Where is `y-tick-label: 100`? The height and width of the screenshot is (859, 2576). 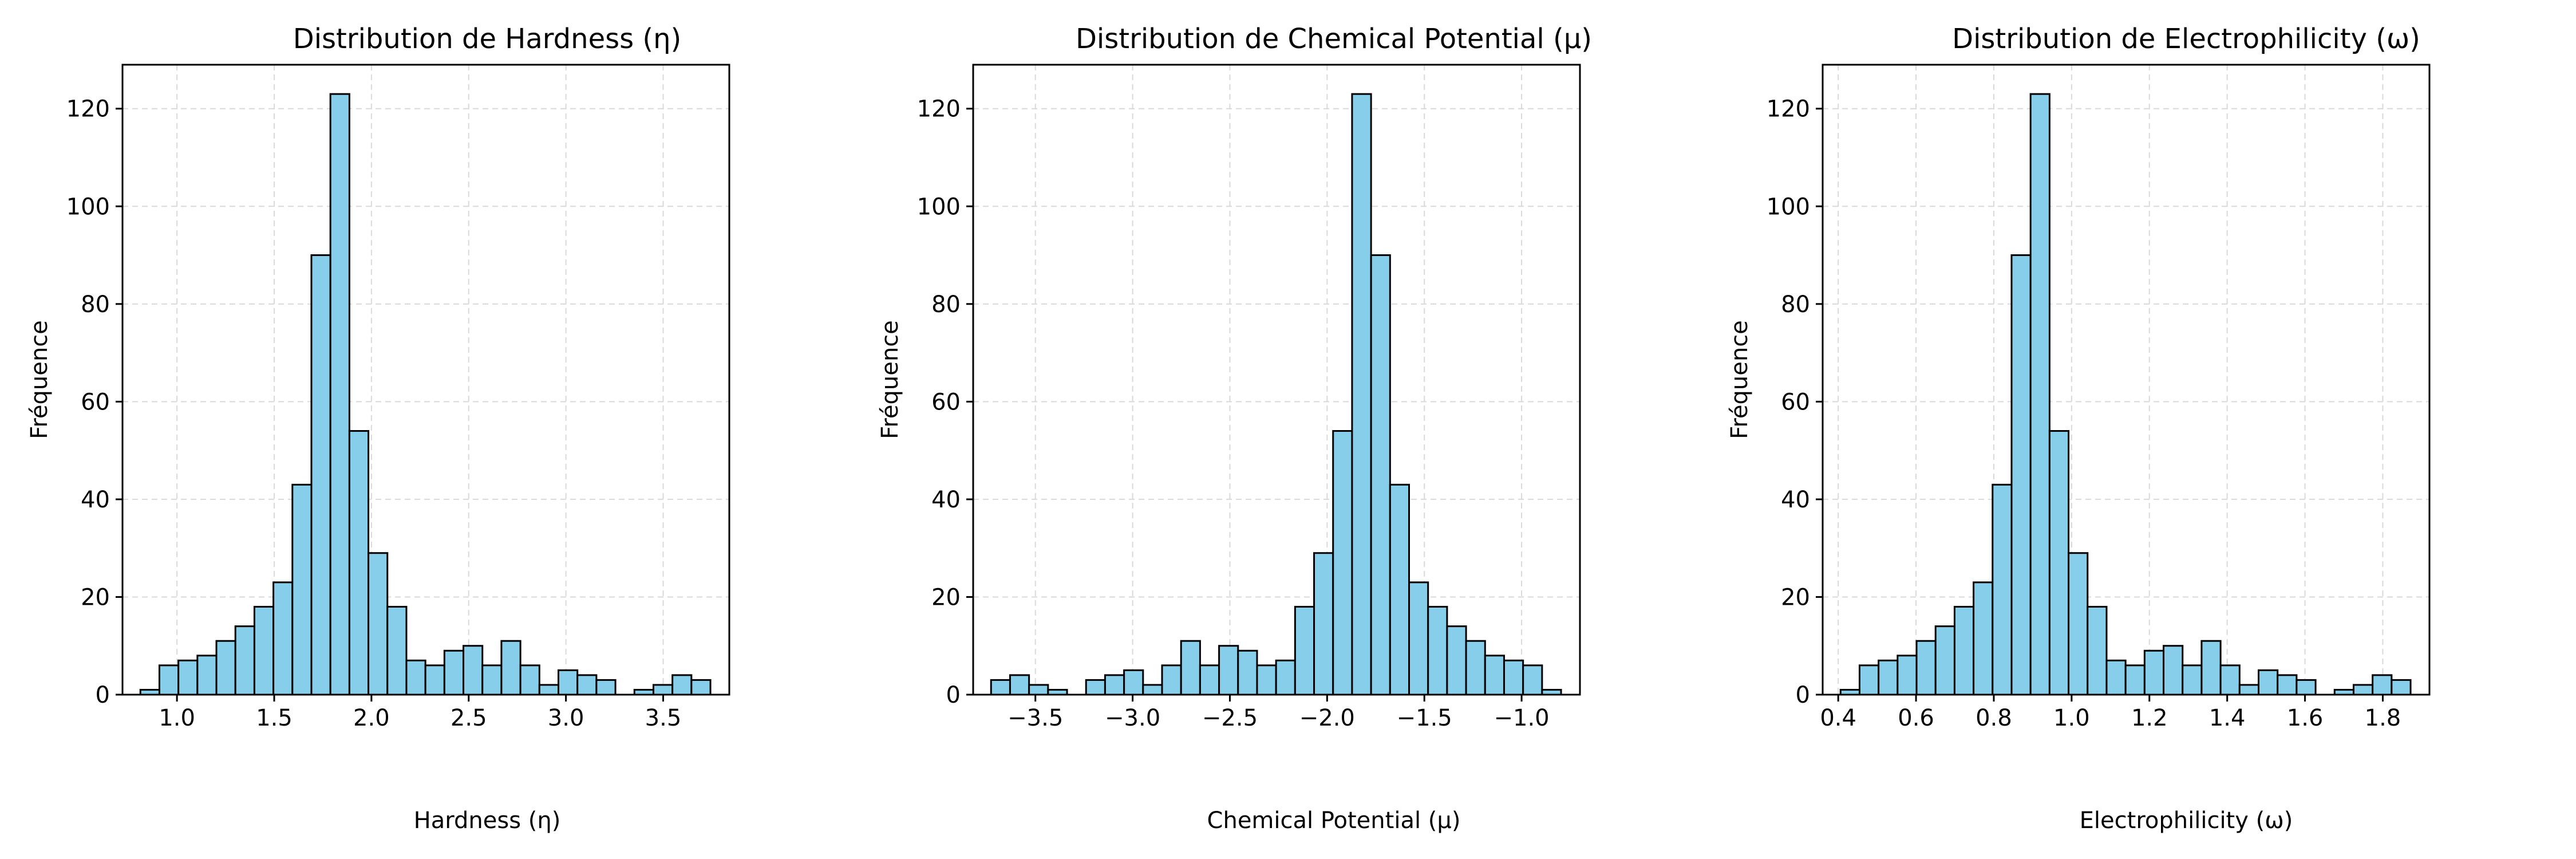
y-tick-label: 100 is located at coordinates (1788, 207).